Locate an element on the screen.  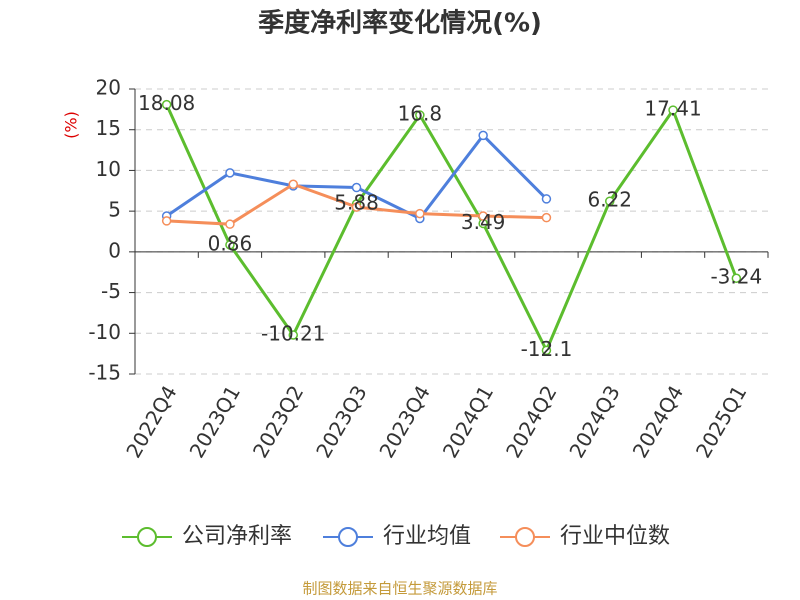
y-tick-label: 5 is located at coordinates (114, 210).